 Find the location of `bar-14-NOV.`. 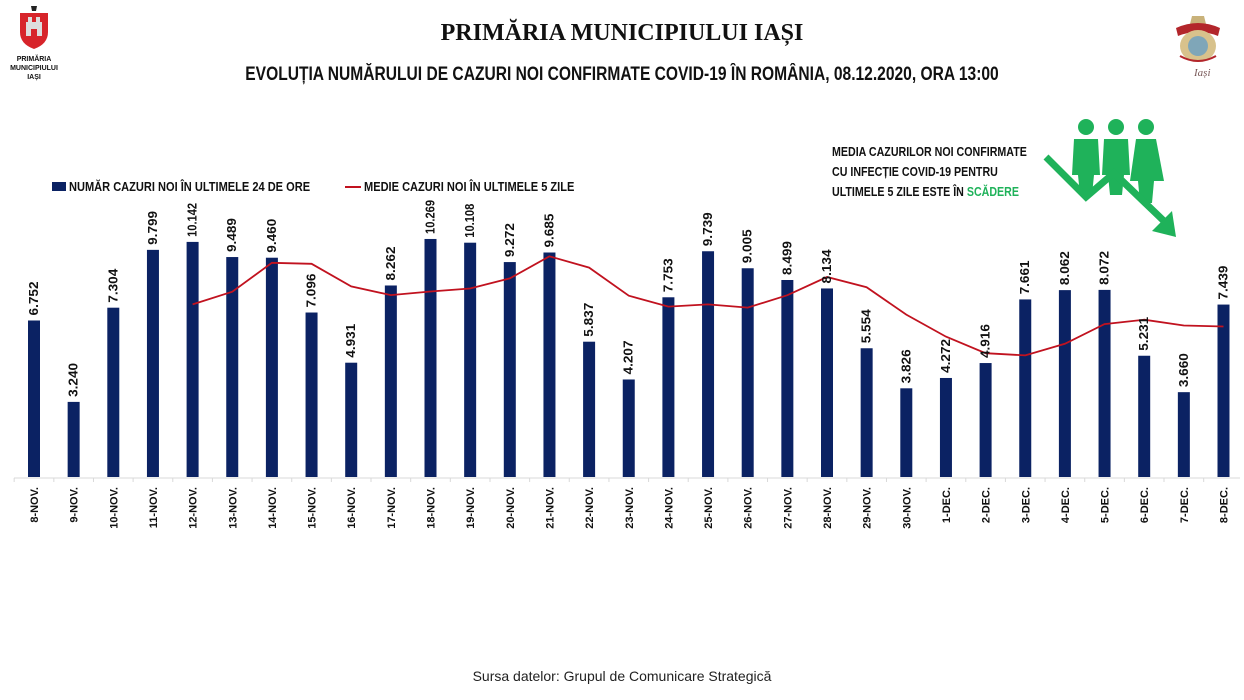

bar-14-NOV. is located at coordinates (271, 367).